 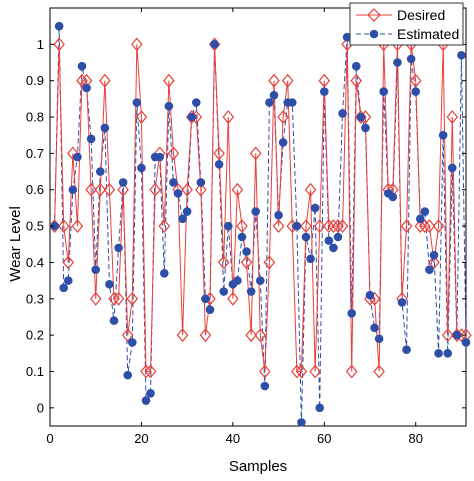 What do you see at coordinates (15, 244) in the screenshot?
I see `y-axis-label: Wear Level` at bounding box center [15, 244].